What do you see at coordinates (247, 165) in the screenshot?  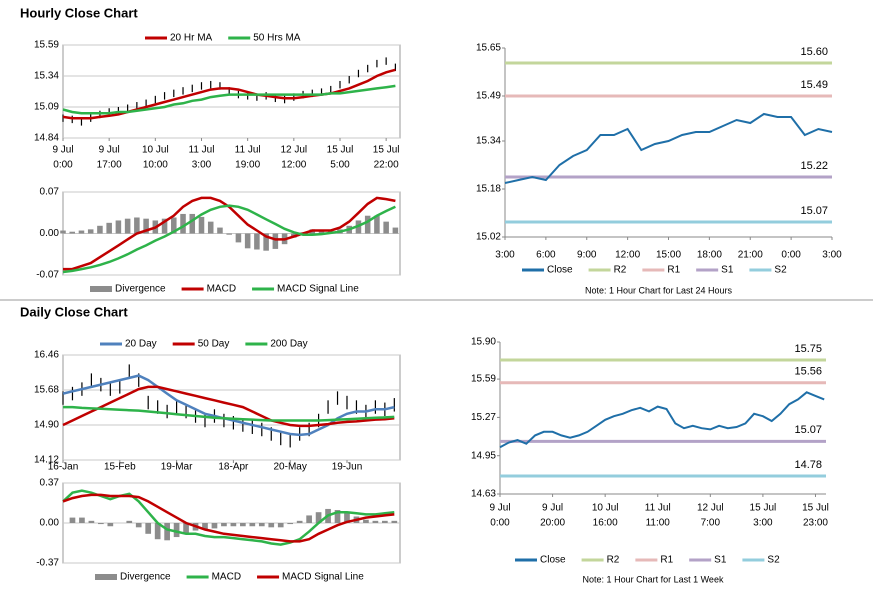 I see `x-tick-label: 19:00` at bounding box center [247, 165].